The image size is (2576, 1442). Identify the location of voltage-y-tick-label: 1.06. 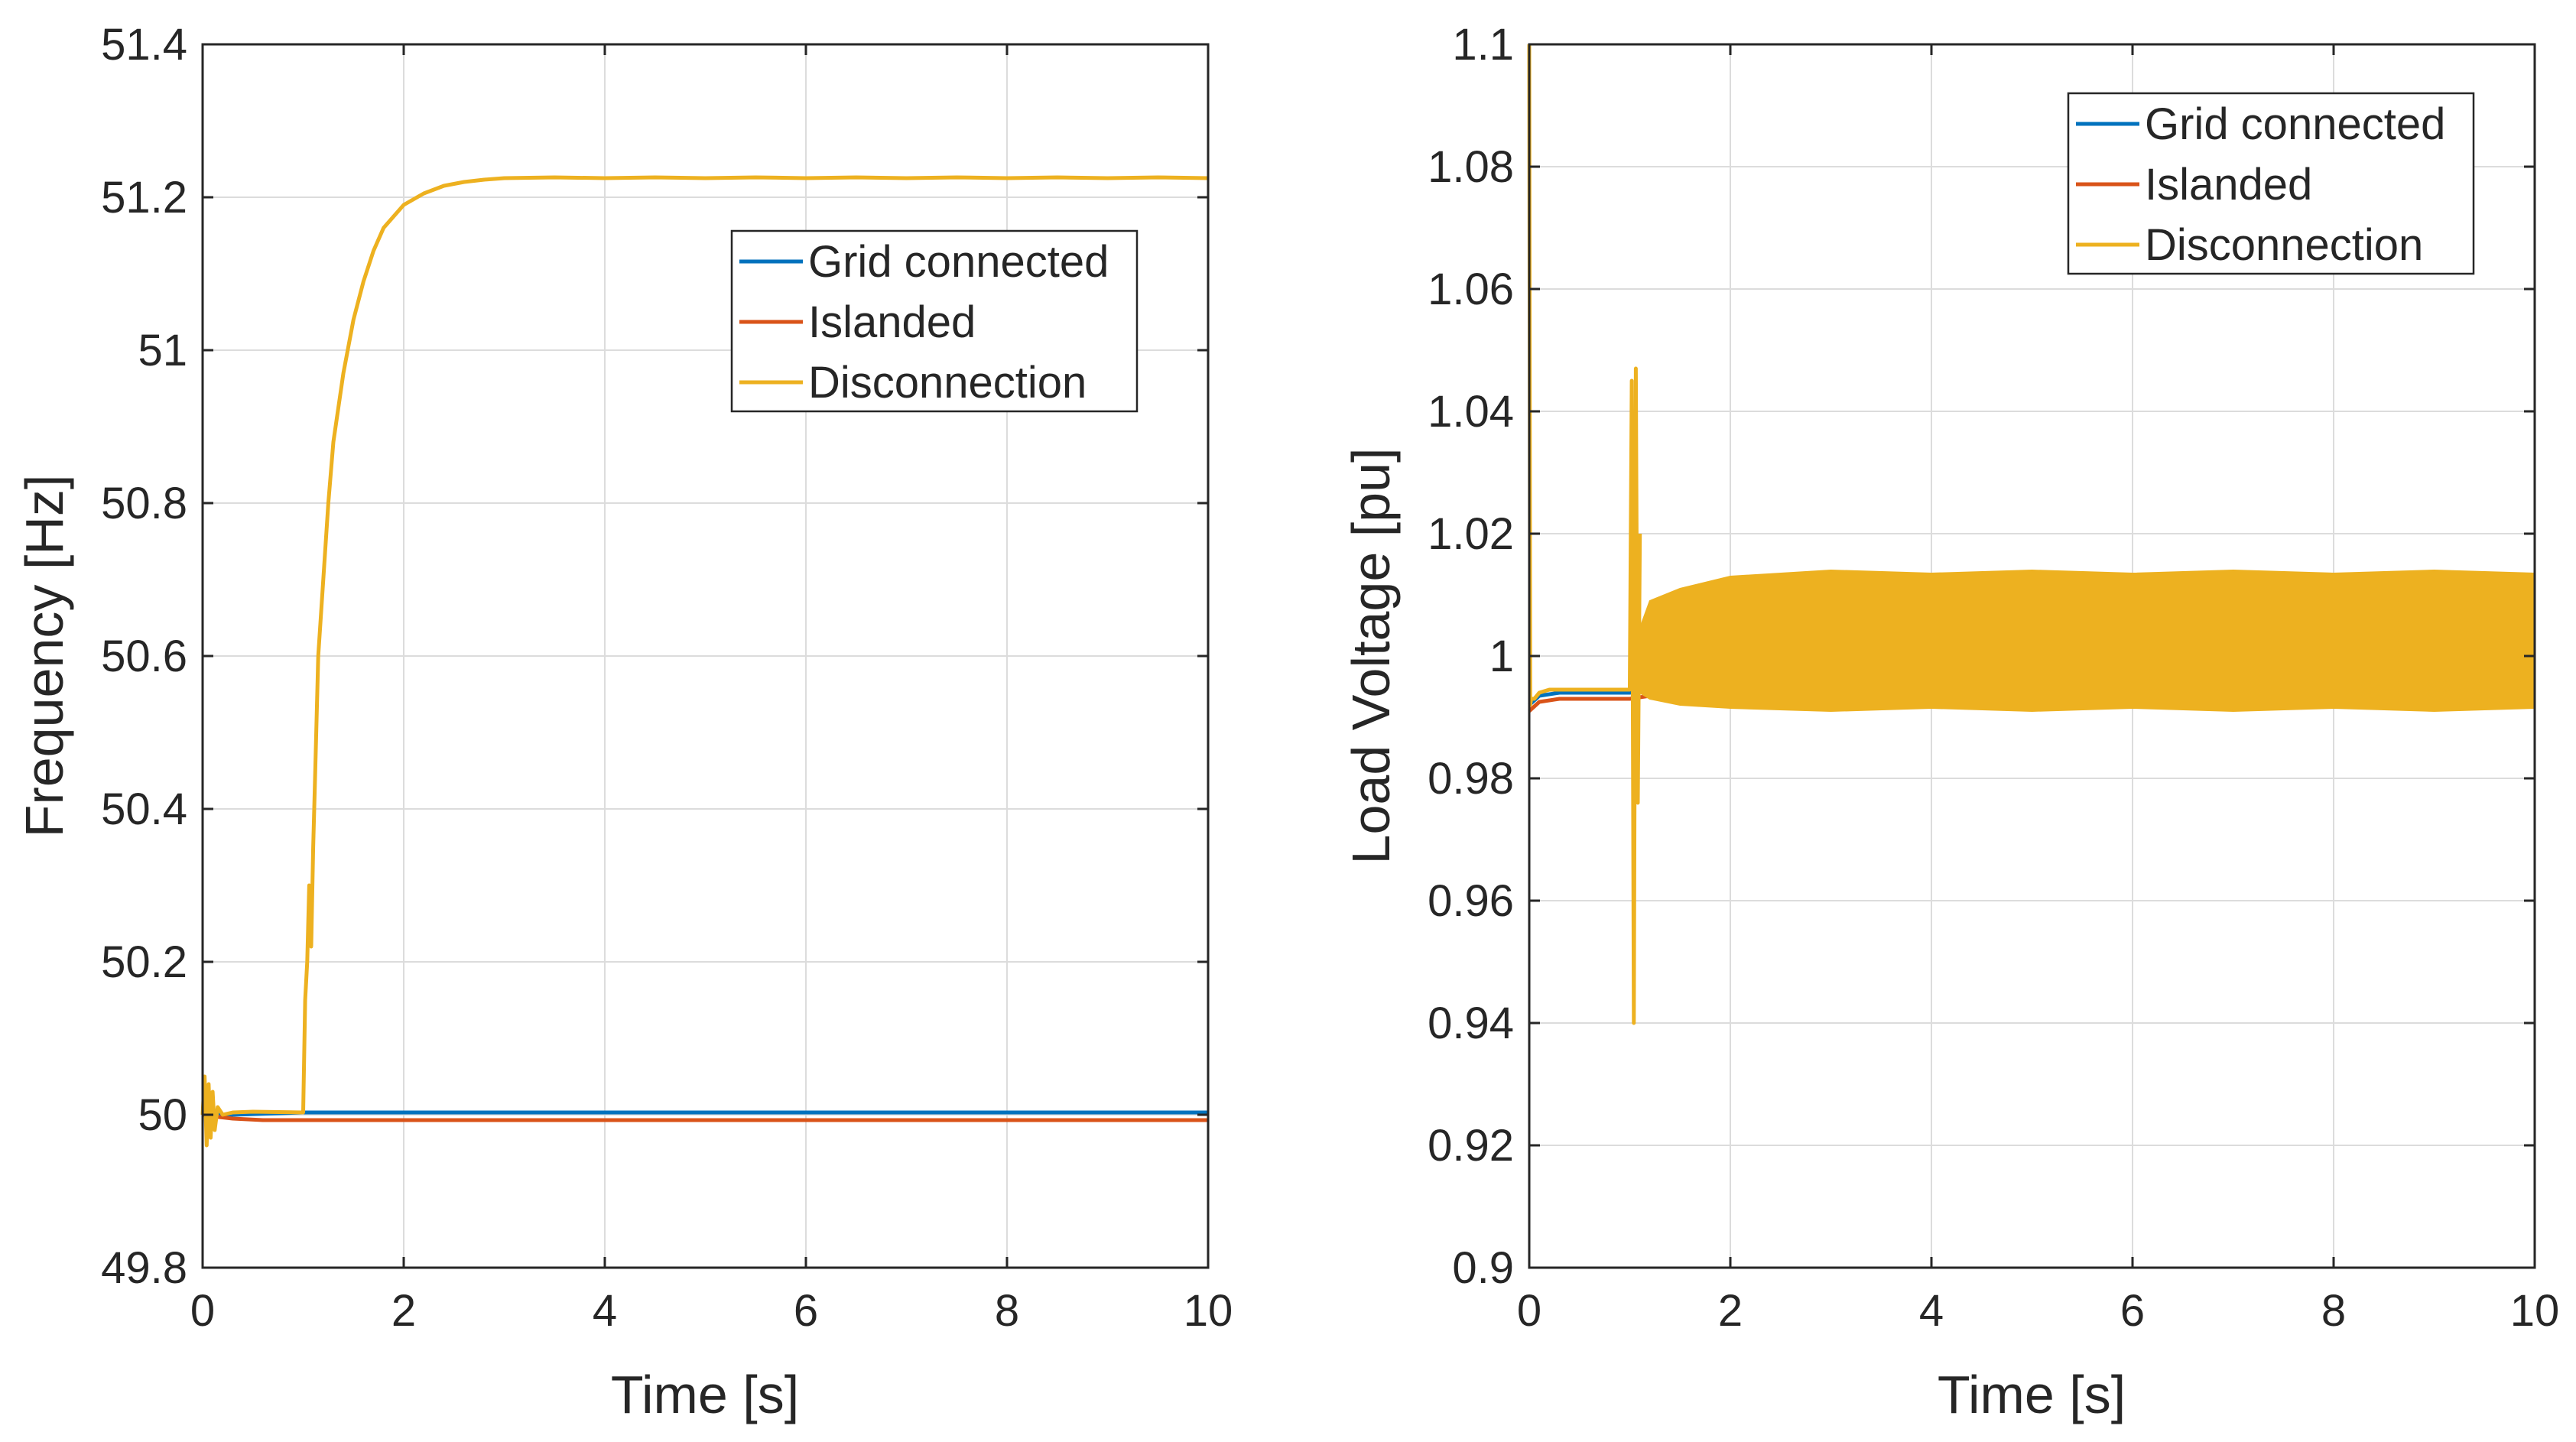
(1471, 289).